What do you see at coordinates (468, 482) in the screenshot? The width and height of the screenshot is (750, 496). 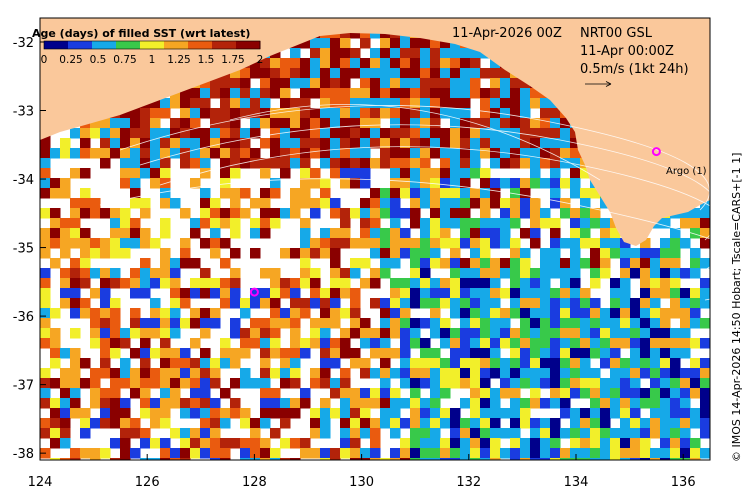 I see `x-tick-label: 132` at bounding box center [468, 482].